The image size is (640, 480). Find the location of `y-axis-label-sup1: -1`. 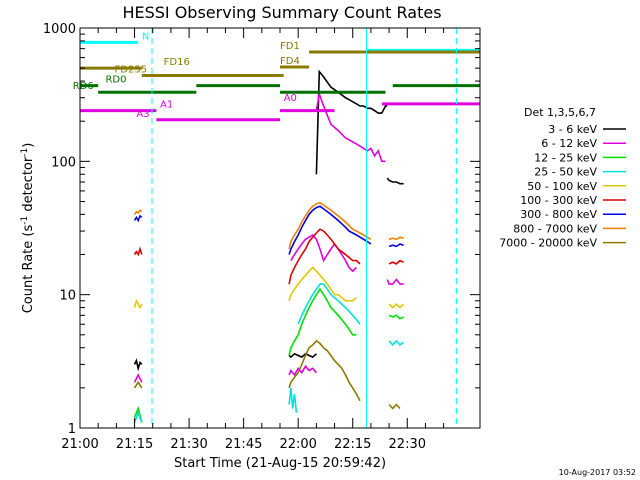

y-axis-label-sup1: -1 is located at coordinates (25, 220).